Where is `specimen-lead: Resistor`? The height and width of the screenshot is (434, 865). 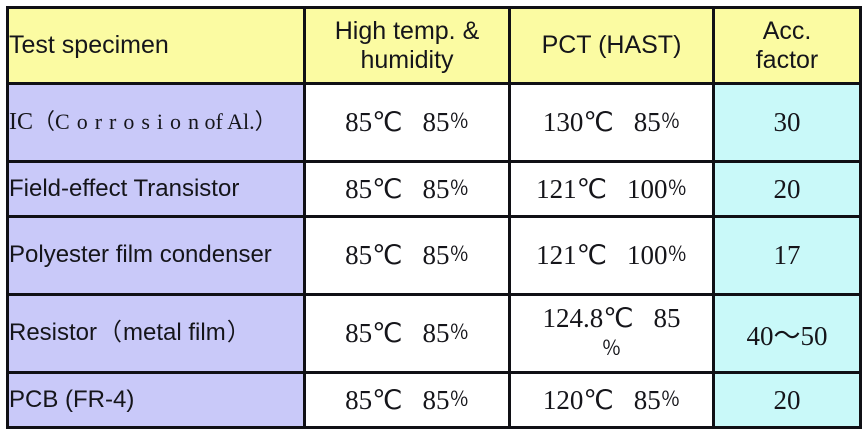
specimen-lead: Resistor is located at coordinates (53, 333).